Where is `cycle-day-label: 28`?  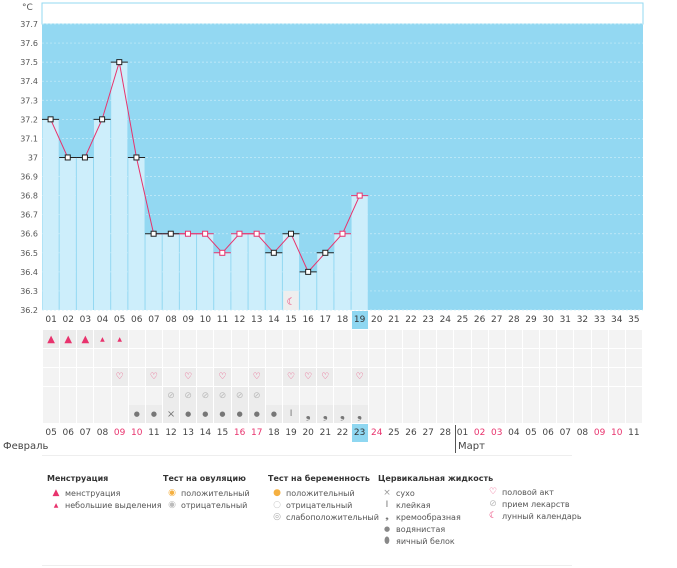 cycle-day-label: 28 is located at coordinates (514, 320).